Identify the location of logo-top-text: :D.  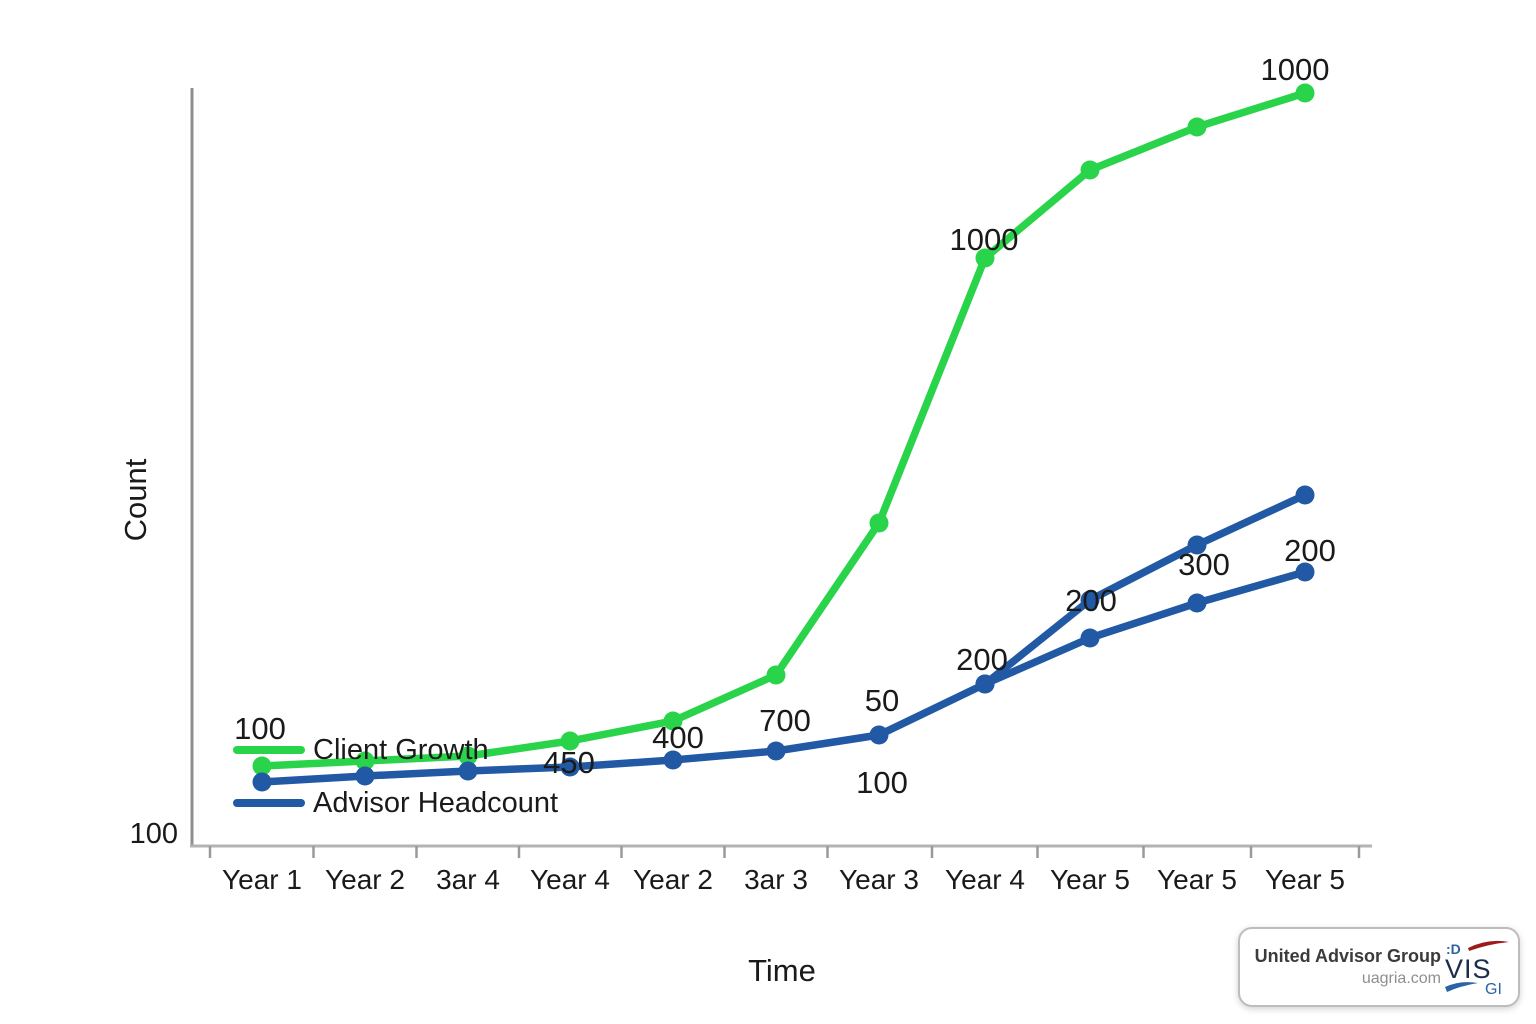
(1453, 949).